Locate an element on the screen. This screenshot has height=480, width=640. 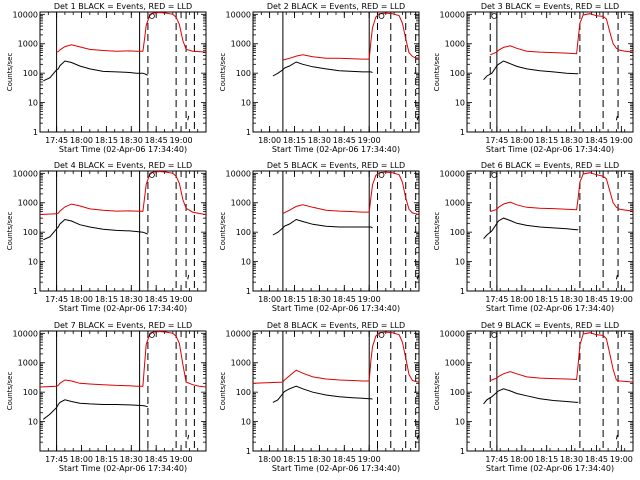
panel-title: Det 9 BLACK = Events, RED = LLD is located at coordinates (550, 325).